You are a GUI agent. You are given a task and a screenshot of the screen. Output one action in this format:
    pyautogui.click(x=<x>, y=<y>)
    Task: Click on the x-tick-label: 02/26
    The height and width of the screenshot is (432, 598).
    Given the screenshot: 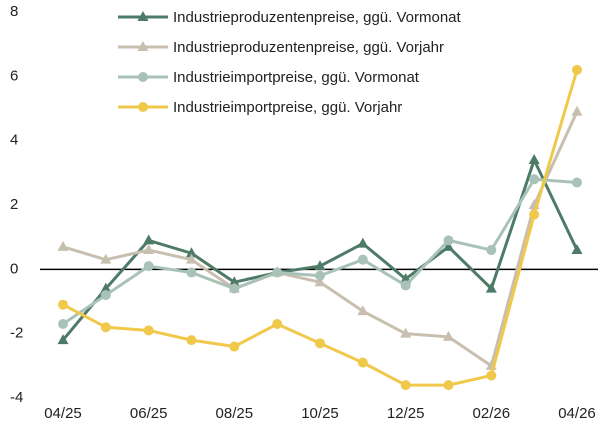 What is the action you would take?
    pyautogui.click(x=492, y=413)
    